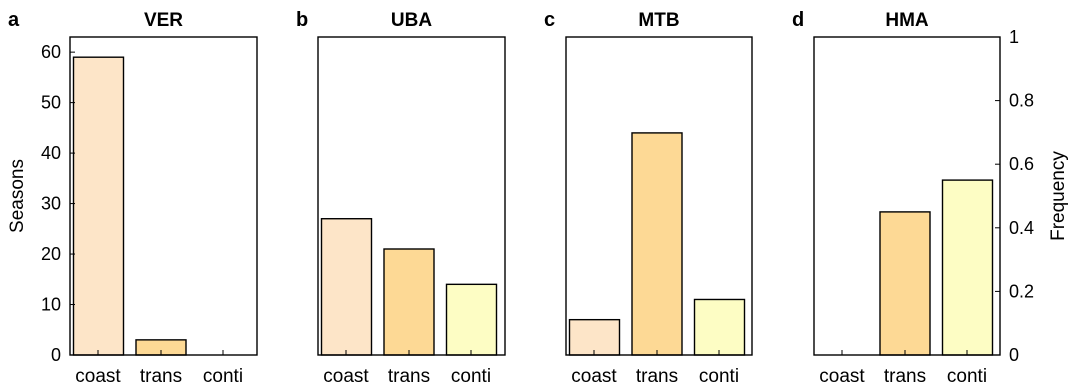 The image size is (1071, 387). I want to click on panel-title: HMA, so click(907, 20).